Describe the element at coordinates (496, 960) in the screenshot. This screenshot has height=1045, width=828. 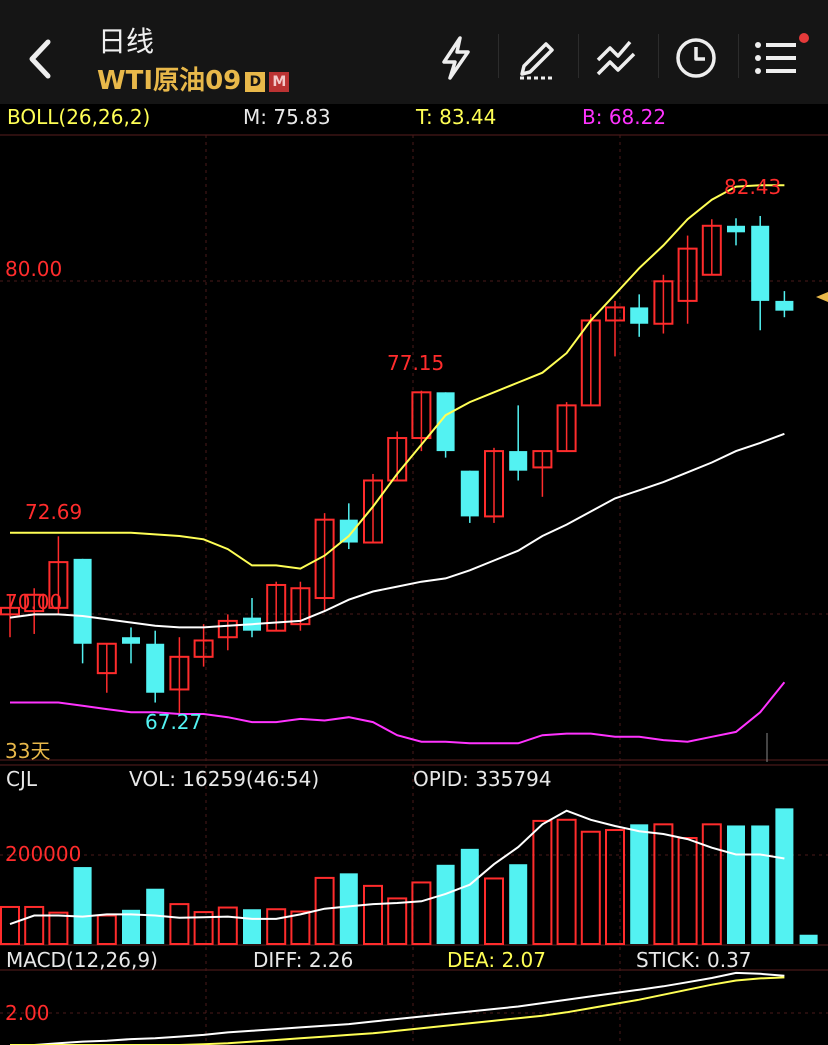
I see `macd-dea-value: DEA: 2.07` at that location.